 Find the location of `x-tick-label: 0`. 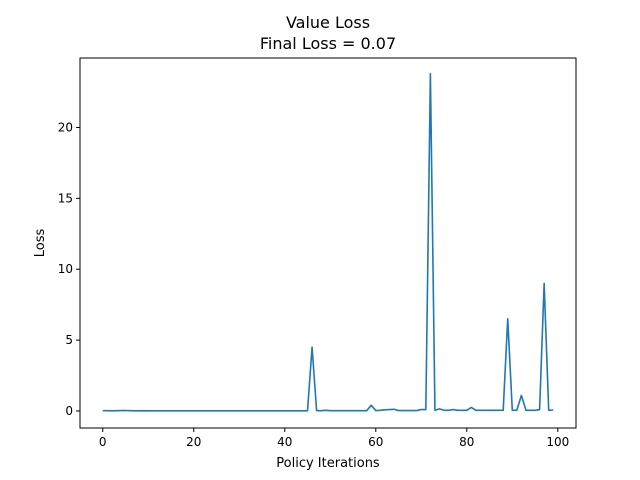

x-tick-label: 0 is located at coordinates (103, 442).